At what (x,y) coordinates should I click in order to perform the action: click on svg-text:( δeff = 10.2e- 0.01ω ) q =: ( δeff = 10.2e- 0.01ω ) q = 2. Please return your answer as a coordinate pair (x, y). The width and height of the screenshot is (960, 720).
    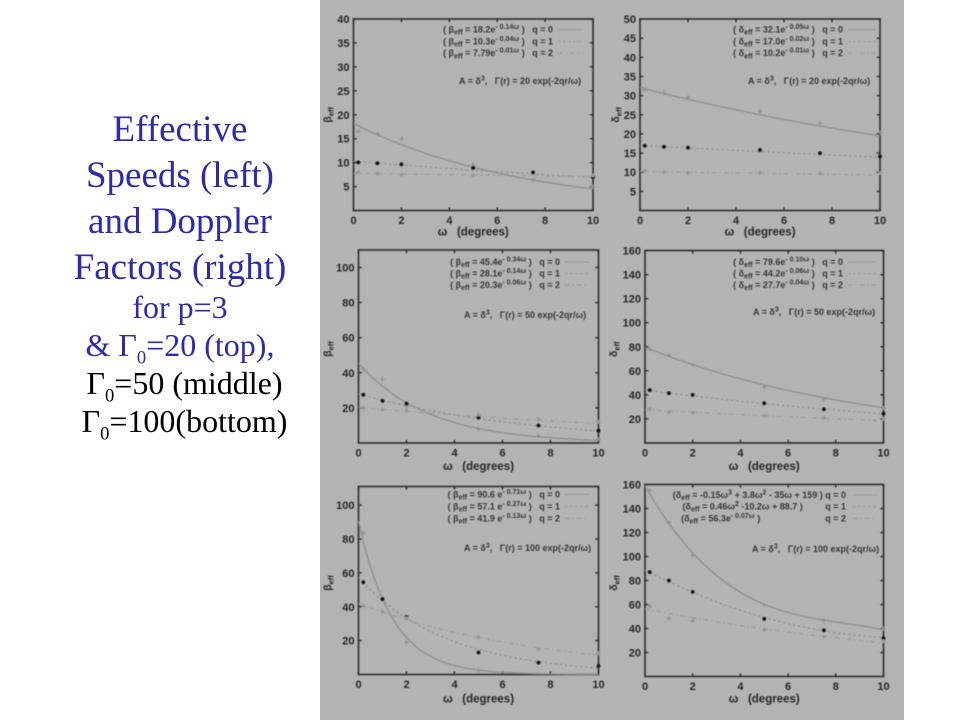
    Looking at the image, I should click on (788, 54).